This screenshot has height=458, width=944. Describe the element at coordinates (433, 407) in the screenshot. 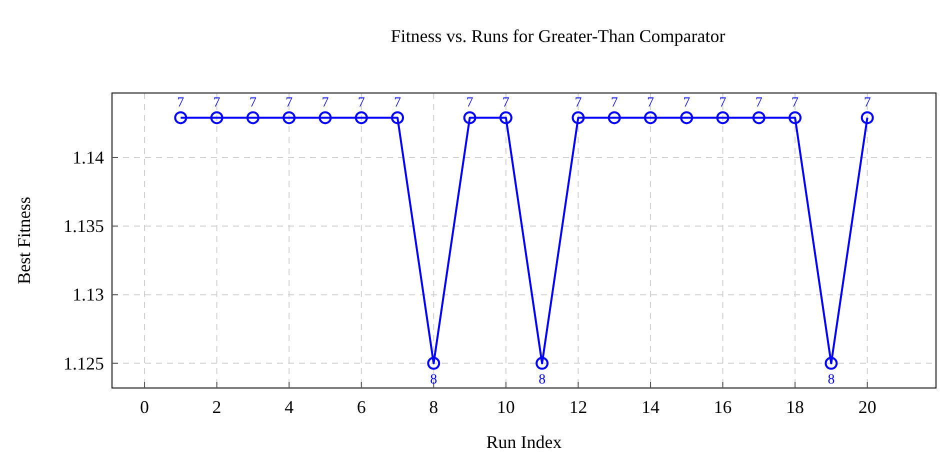

I see `x-tick-label: 8` at that location.